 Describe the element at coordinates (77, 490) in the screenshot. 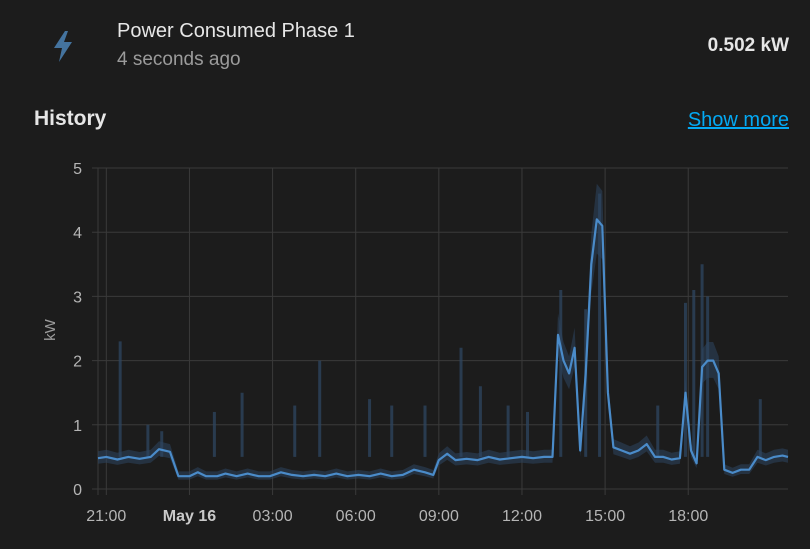

I see `y-tick-label: 0` at that location.